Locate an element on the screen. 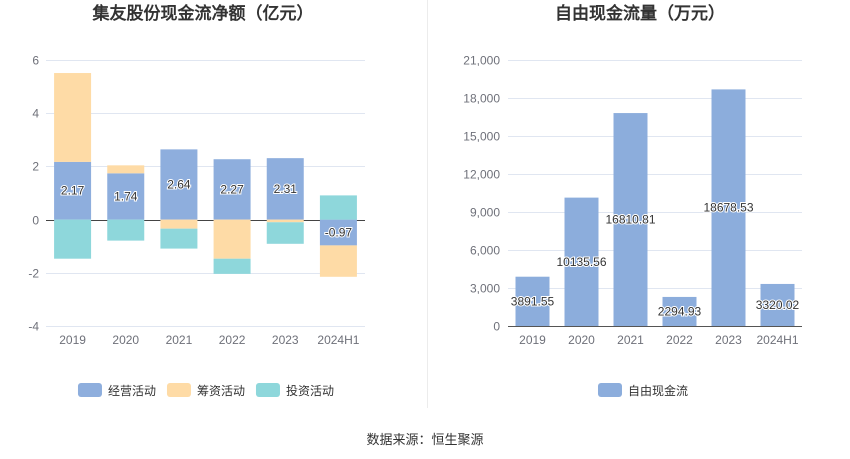 The height and width of the screenshot is (459, 850). fcf-y-tick-label: 9,000 is located at coordinates (485, 213).